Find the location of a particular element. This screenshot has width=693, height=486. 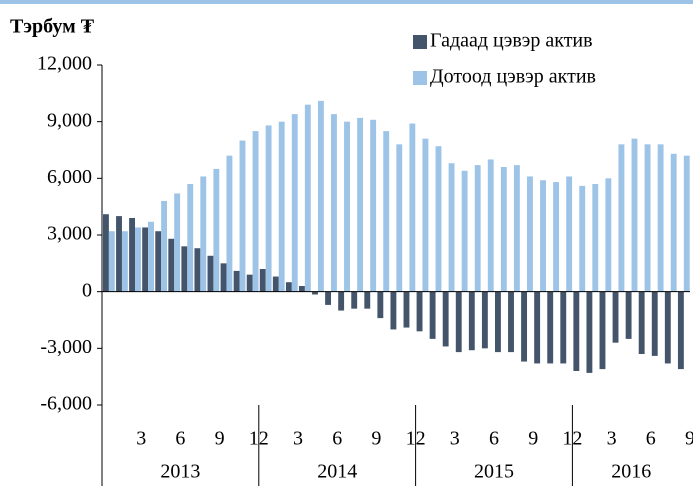

y-tick-label: 12,000 is located at coordinates (64, 64).